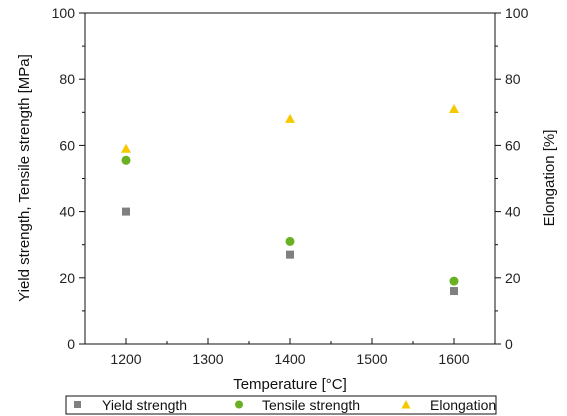 The width and height of the screenshot is (567, 416). I want to click on y-left-tick-label: 80, so click(67, 79).